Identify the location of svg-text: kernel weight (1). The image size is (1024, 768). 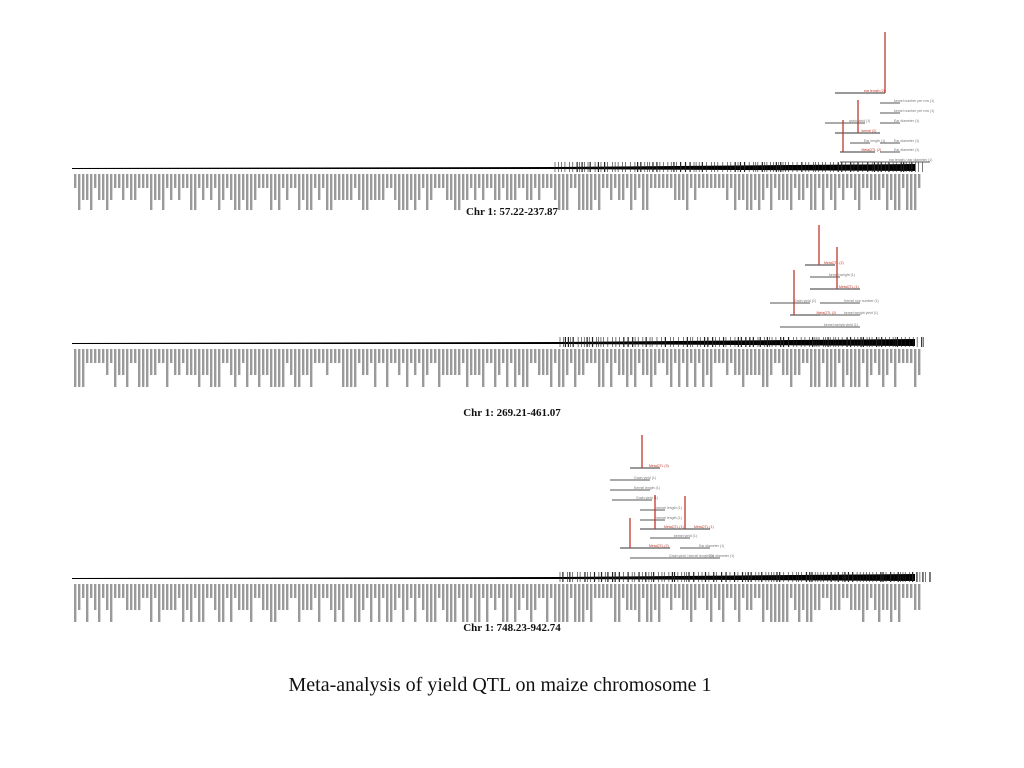
(842, 275).